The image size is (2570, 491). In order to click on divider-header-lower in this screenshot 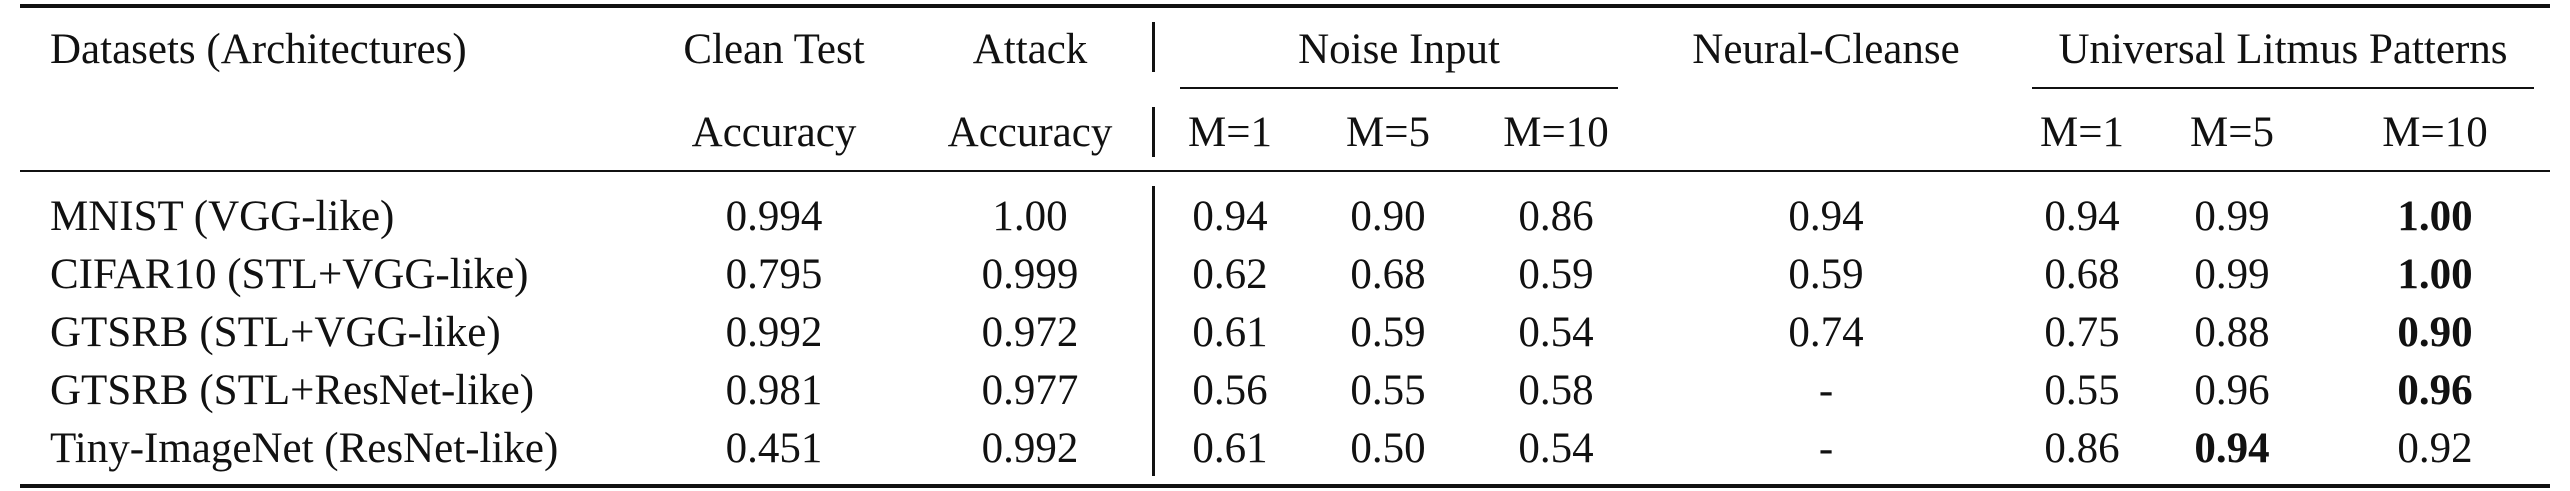, I will do `click(1153, 132)`.